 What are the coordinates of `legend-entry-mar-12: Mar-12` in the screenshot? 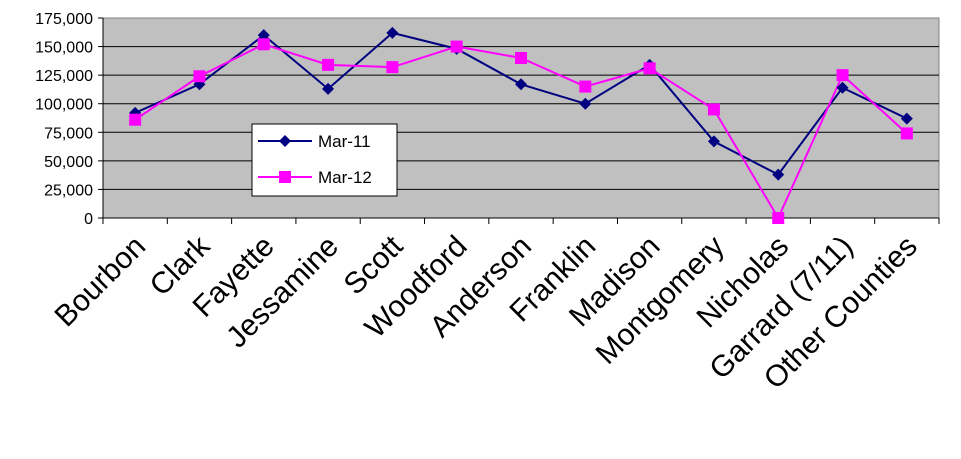 It's located at (315, 177).